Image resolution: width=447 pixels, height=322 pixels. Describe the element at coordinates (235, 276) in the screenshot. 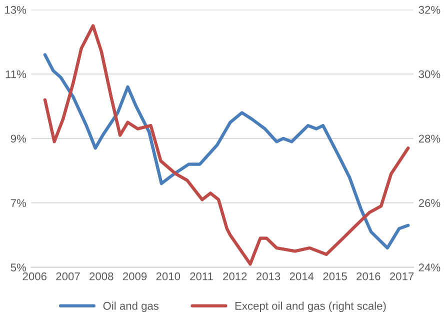

I see `x-tick-label: 2012` at that location.